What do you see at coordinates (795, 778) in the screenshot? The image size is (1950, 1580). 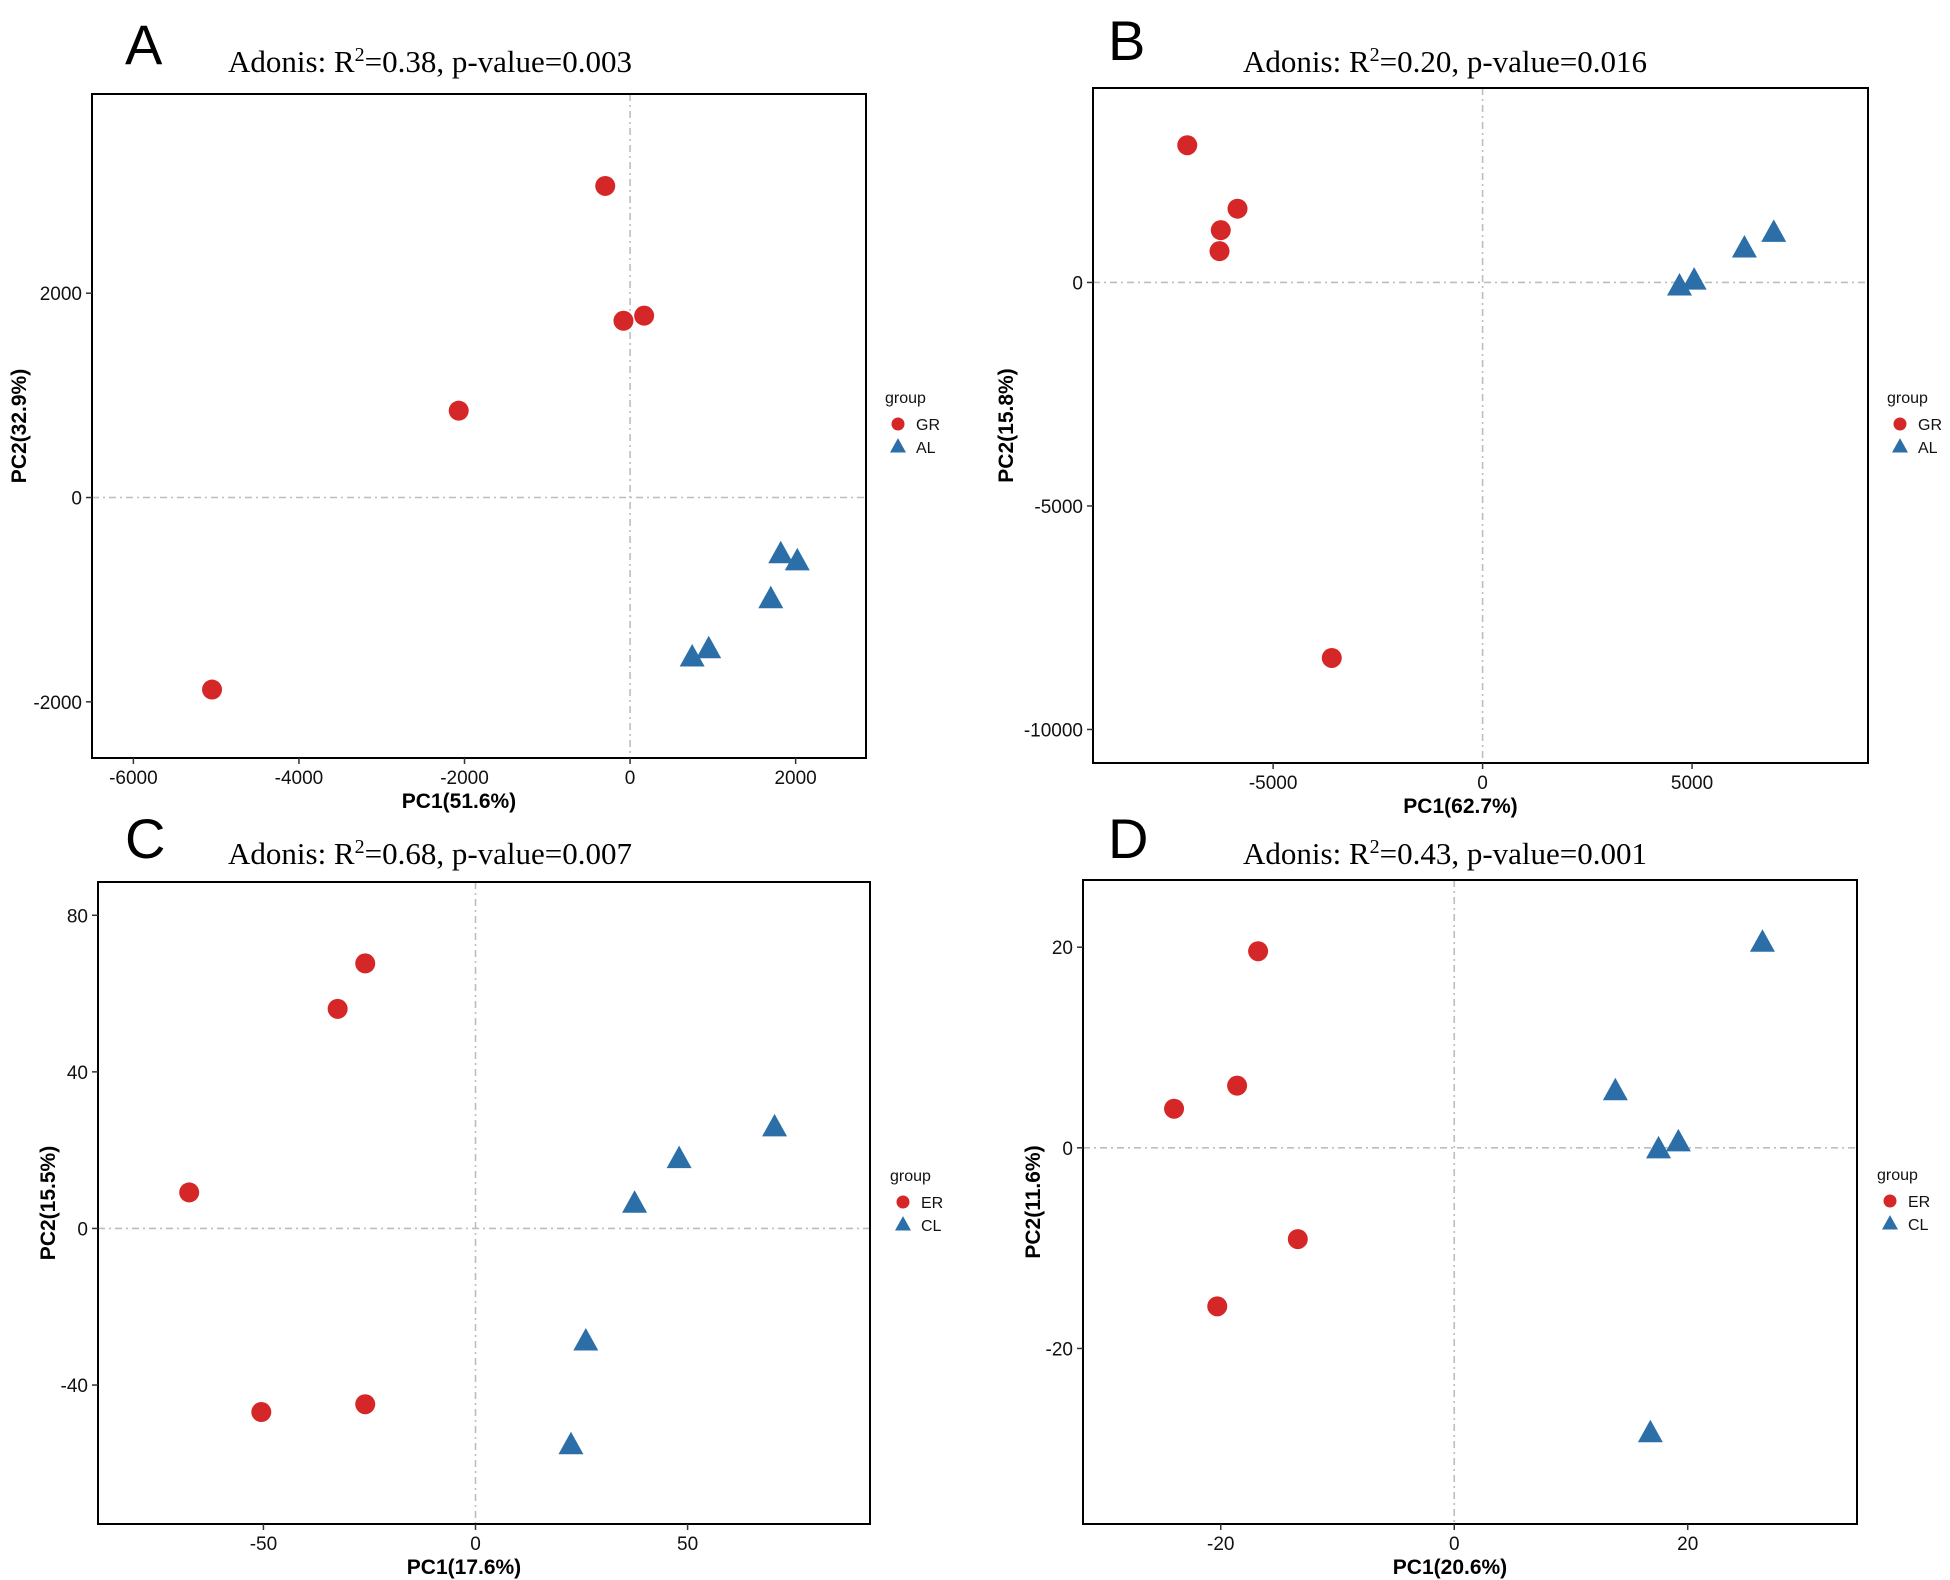 I see `x-tick-label: 2000` at bounding box center [795, 778].